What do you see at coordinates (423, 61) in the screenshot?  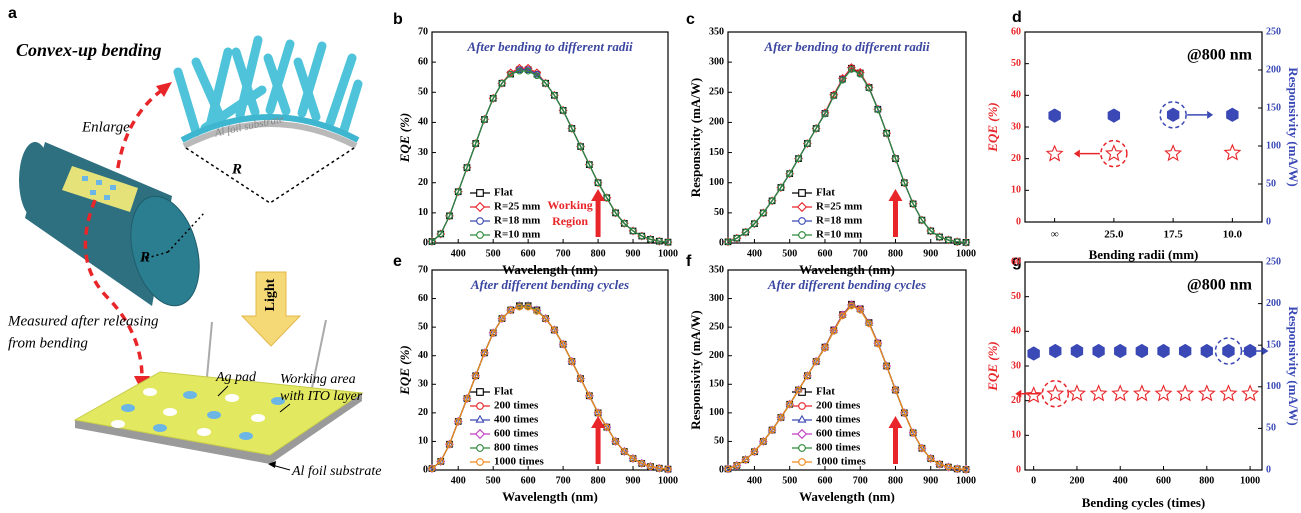 I see `y-tick-label: 60` at bounding box center [423, 61].